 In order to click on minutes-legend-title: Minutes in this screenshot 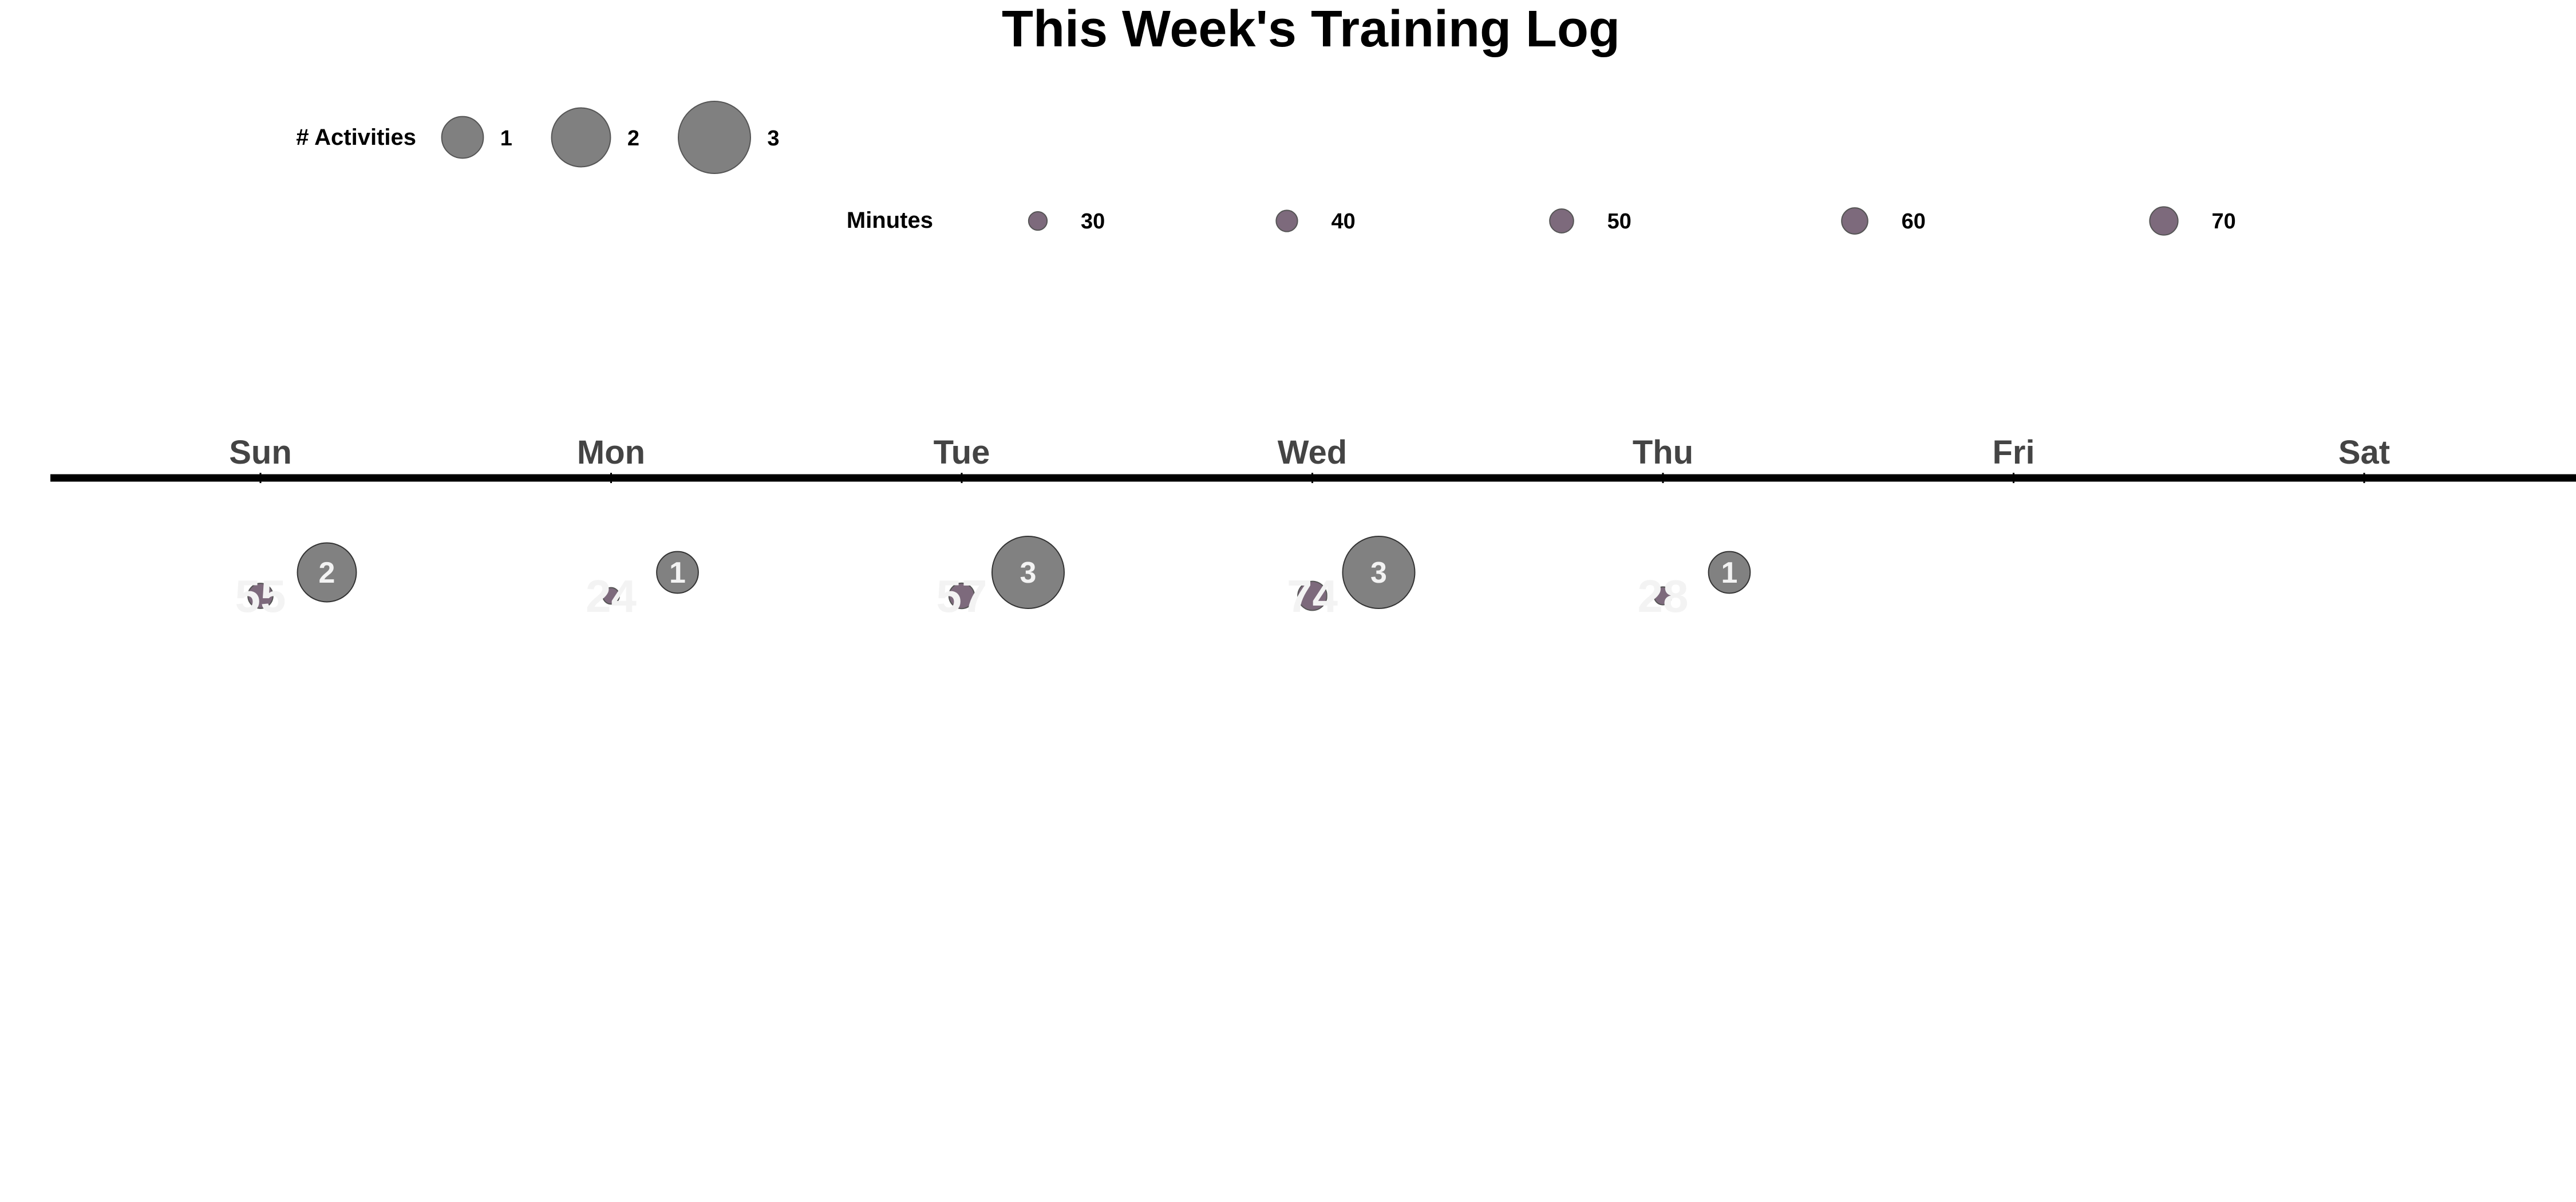, I will do `click(890, 220)`.